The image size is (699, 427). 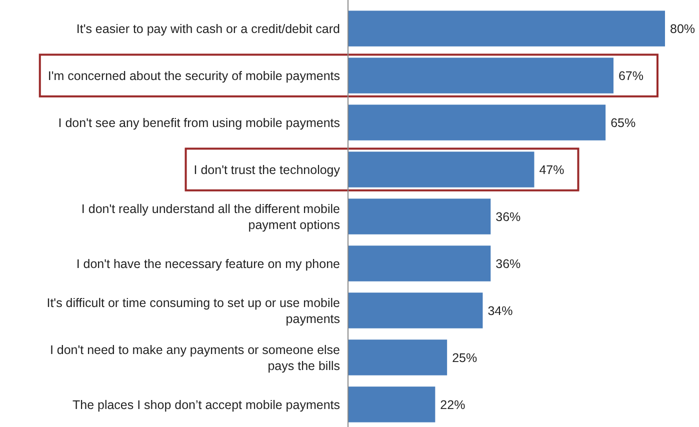 What do you see at coordinates (267, 170) in the screenshot?
I see `y-tick-label: I don't trust the technology` at bounding box center [267, 170].